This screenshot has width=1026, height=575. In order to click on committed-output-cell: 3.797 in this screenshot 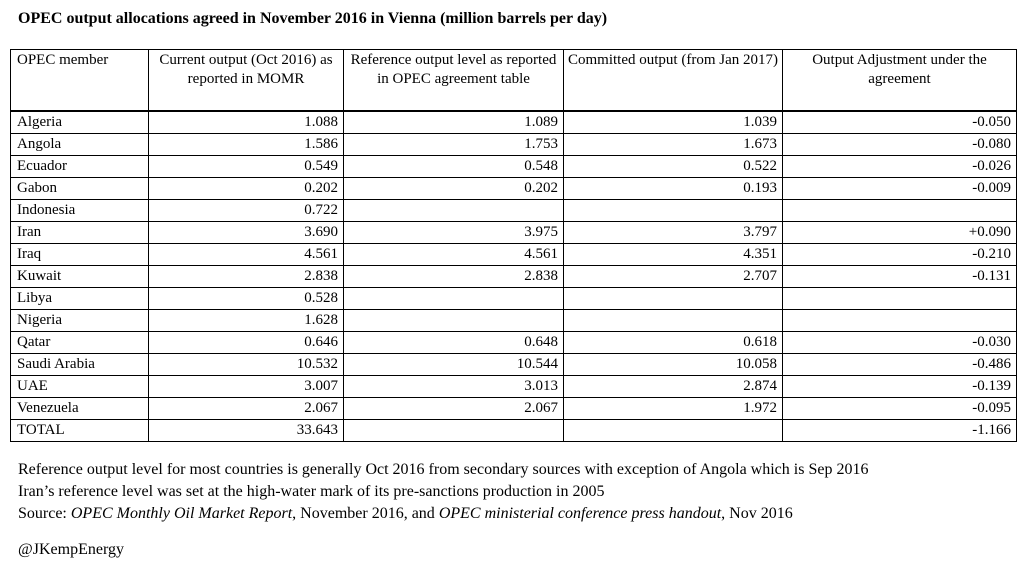, I will do `click(673, 232)`.